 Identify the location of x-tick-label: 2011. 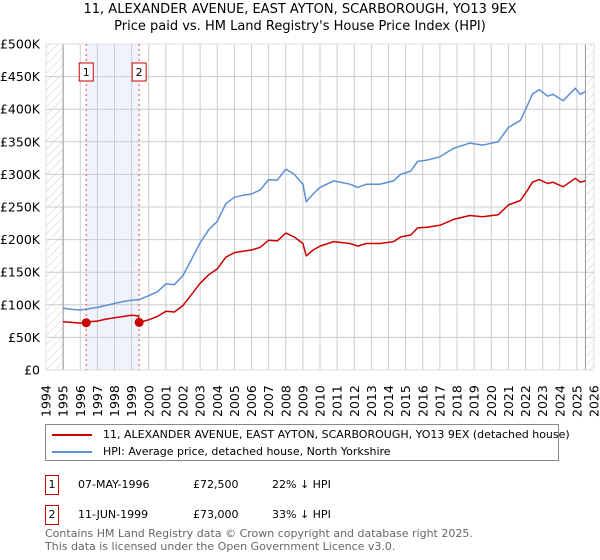
(337, 401).